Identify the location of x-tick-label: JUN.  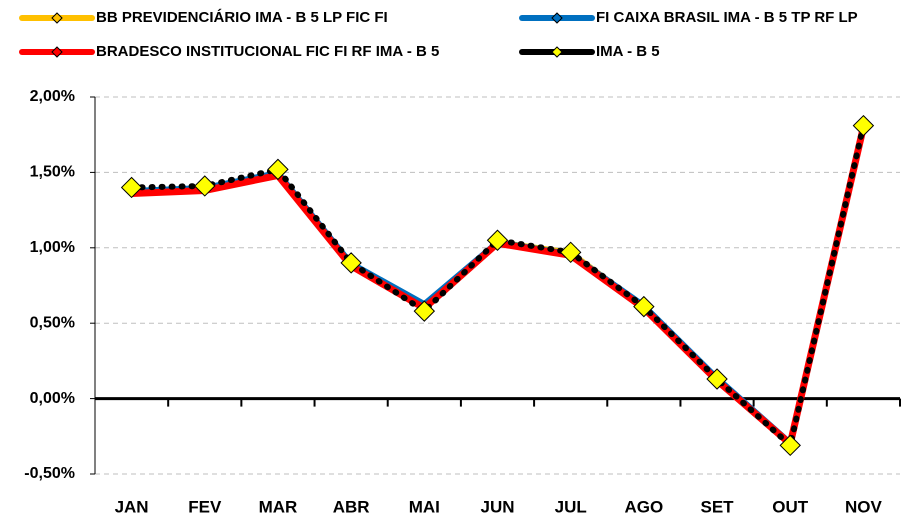
(497, 506).